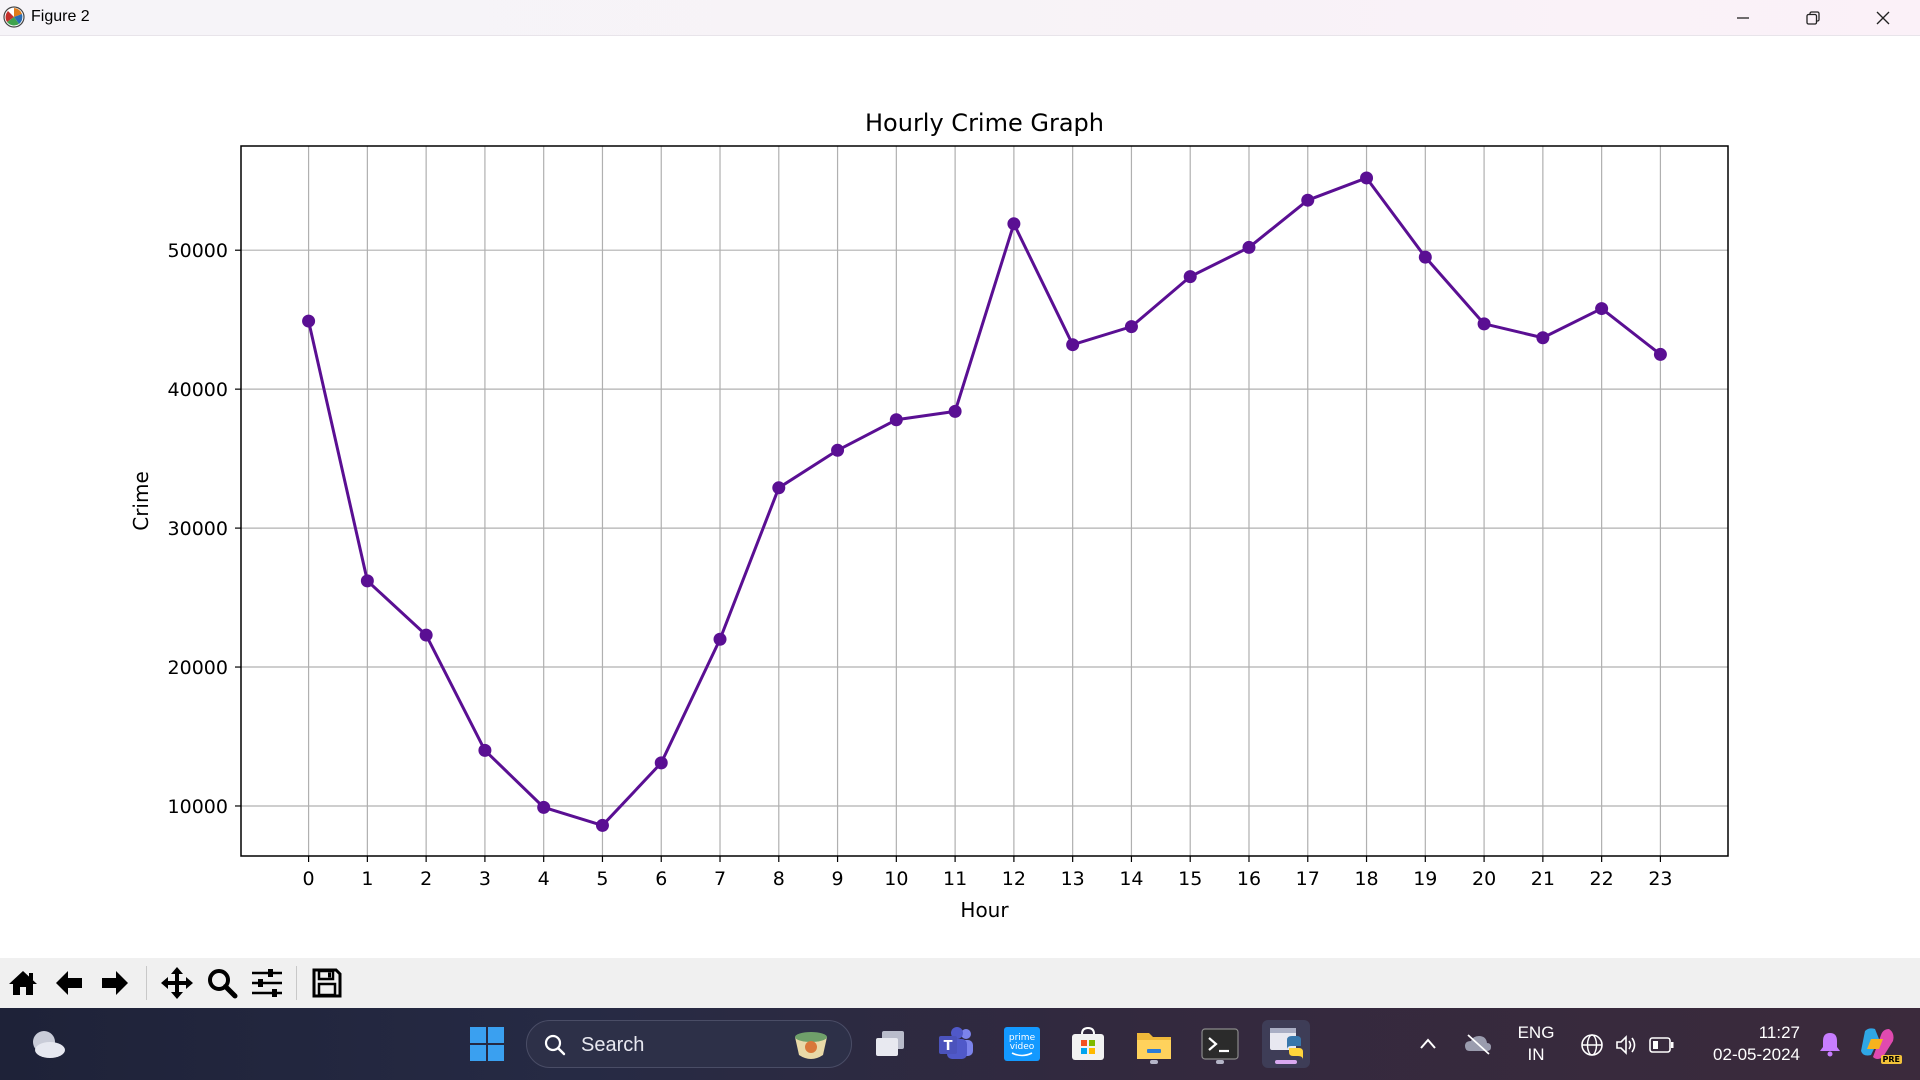 The image size is (1920, 1080). I want to click on x-tick-label: 18, so click(1366, 879).